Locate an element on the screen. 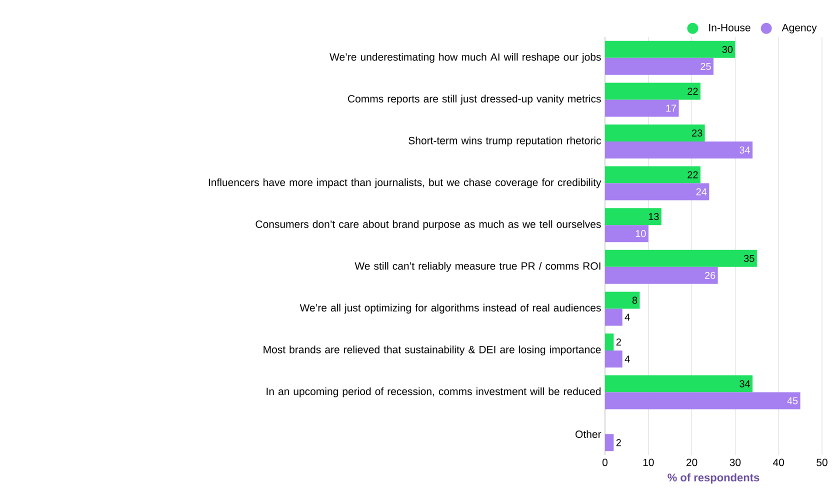 This screenshot has height=497, width=832. y-tick-label: We still can’t reliably measure true PR / comms ROI is located at coordinates (477, 267).